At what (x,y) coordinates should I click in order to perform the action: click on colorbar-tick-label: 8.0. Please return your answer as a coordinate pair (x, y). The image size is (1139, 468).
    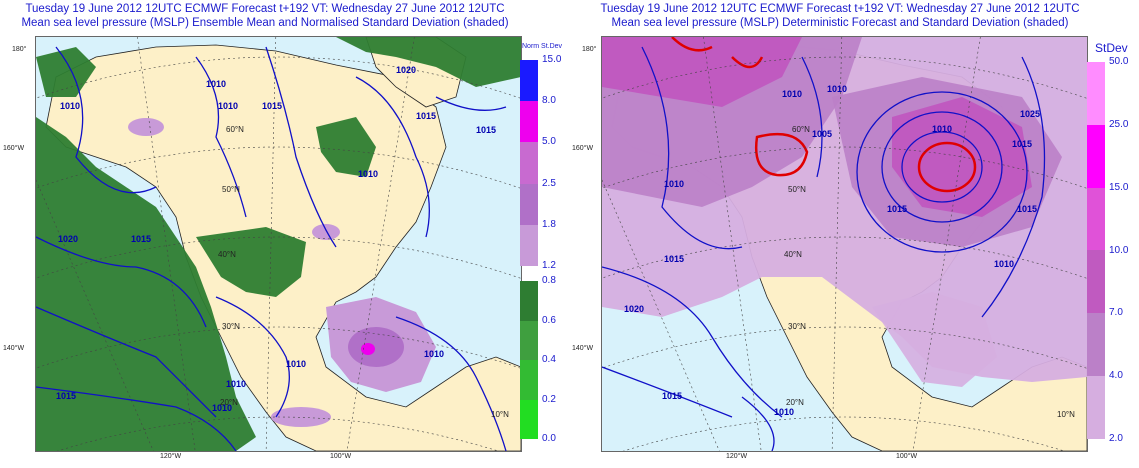
    Looking at the image, I should click on (549, 101).